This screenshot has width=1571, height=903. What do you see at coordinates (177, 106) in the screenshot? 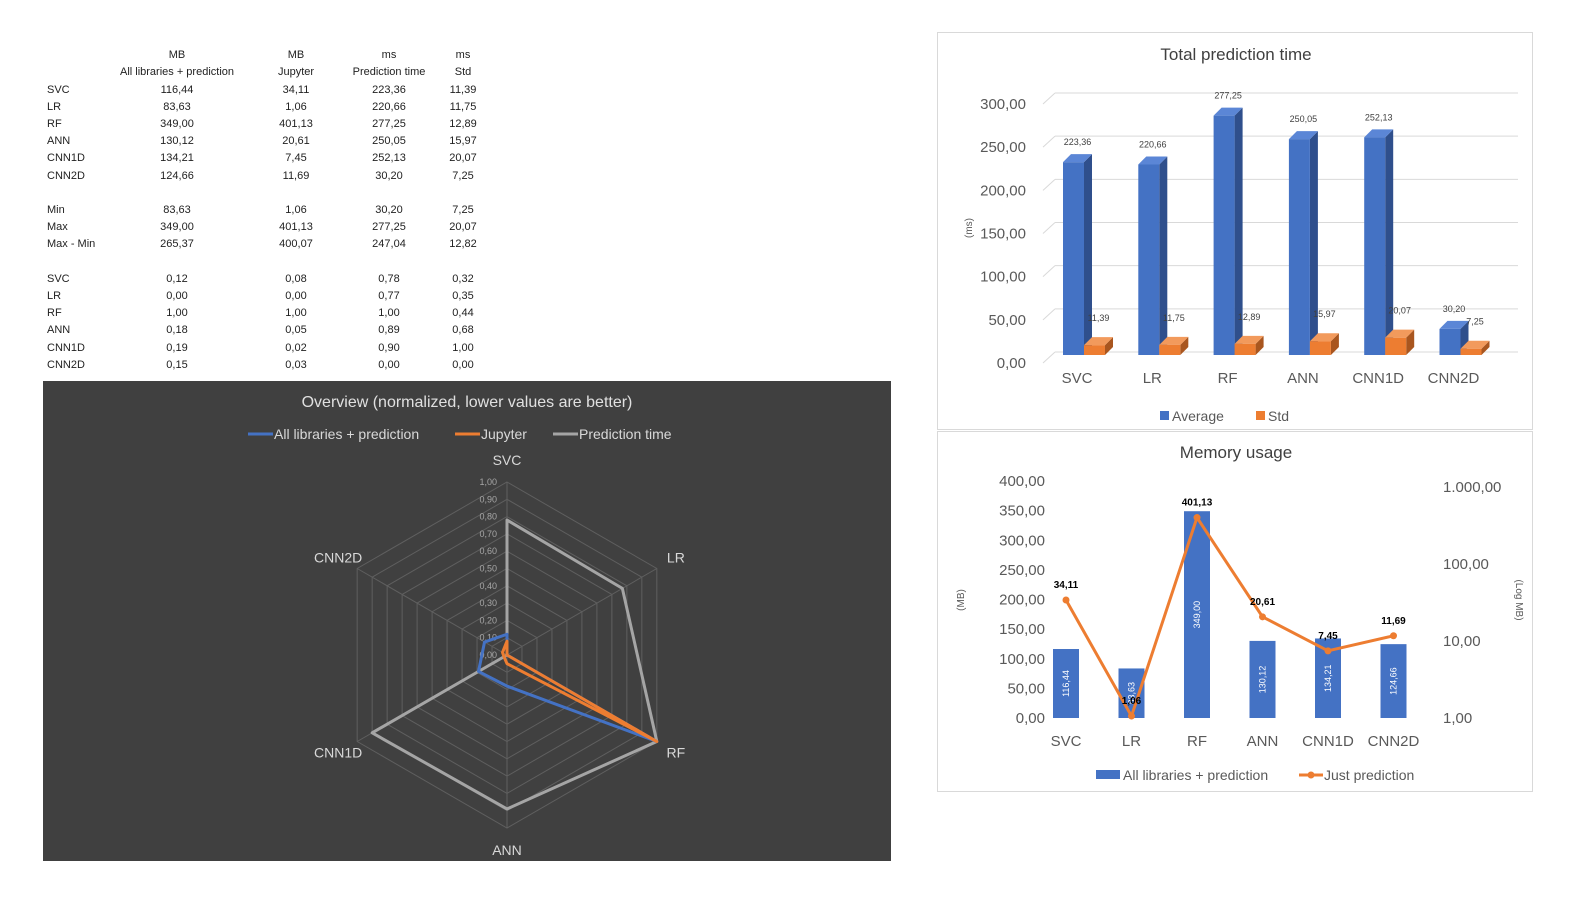
I see `table-cell: 83,63` at bounding box center [177, 106].